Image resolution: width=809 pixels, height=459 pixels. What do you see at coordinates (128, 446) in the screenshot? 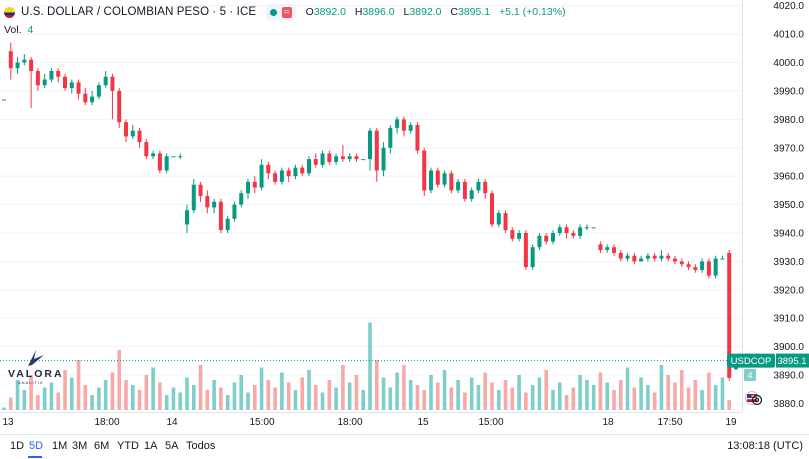
I see `timeframe-ytd: YTD` at bounding box center [128, 446].